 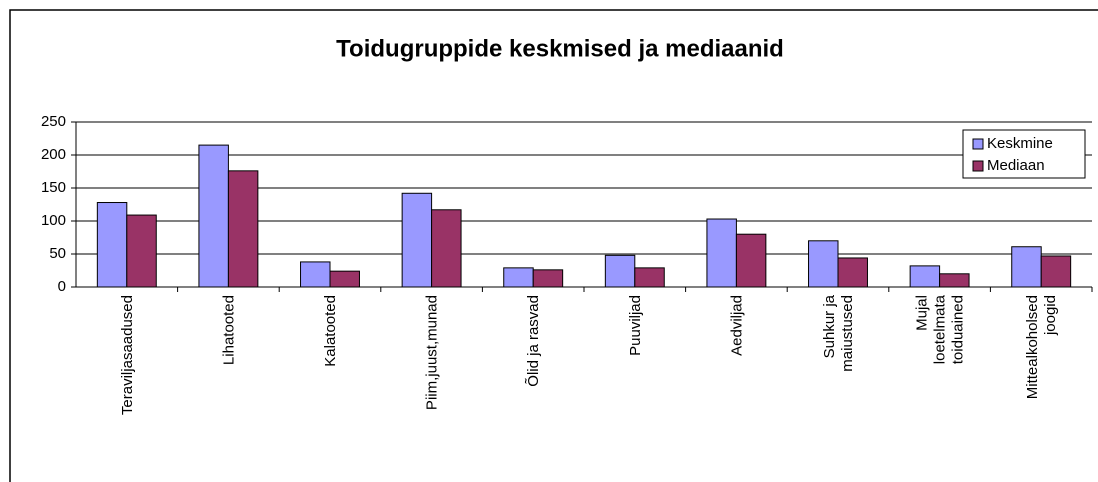 What do you see at coordinates (1041, 347) in the screenshot?
I see `x-tick-label: Mittealkoholsedjoogid` at bounding box center [1041, 347].